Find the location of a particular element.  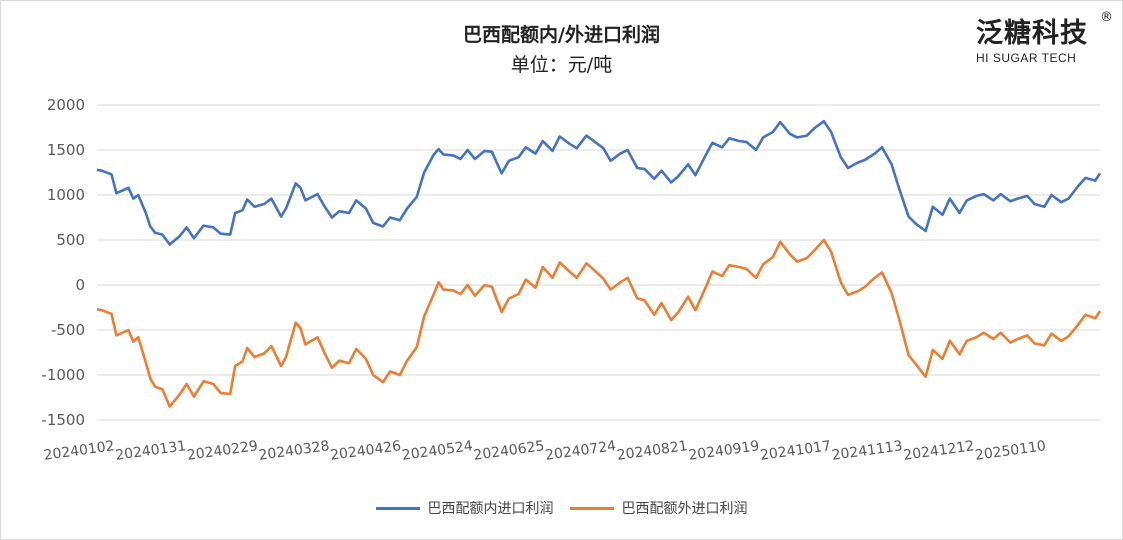

chart-title: 巴西配额内/外进口利润 is located at coordinates (561, 35).